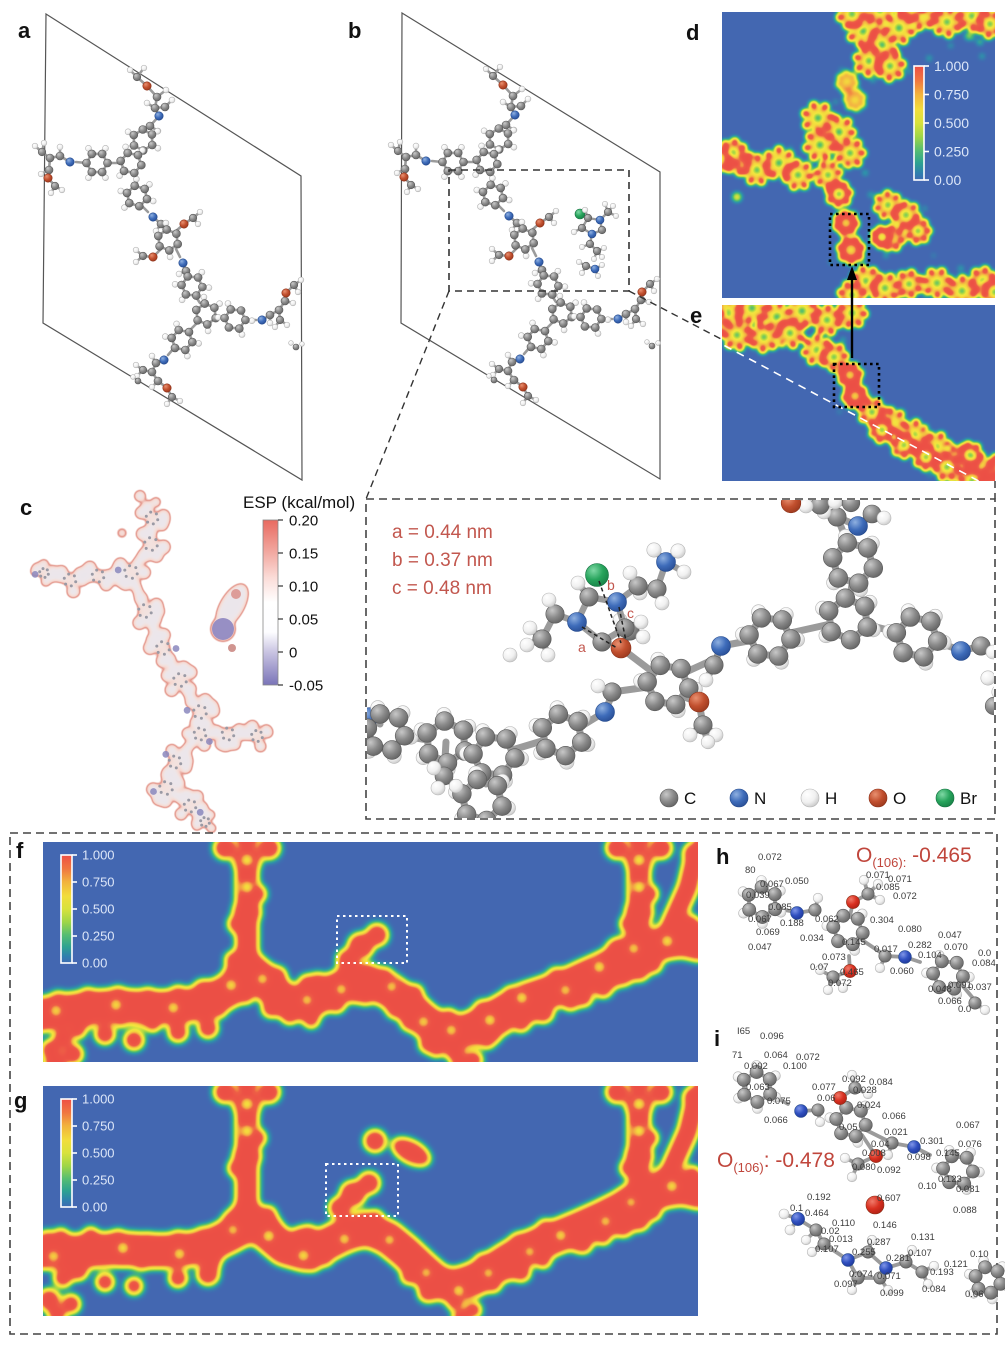 Image resolution: width=1005 pixels, height=1346 pixels. What do you see at coordinates (442, 532) in the screenshot?
I see `svg-text: a = 0.44 nm` at bounding box center [442, 532].